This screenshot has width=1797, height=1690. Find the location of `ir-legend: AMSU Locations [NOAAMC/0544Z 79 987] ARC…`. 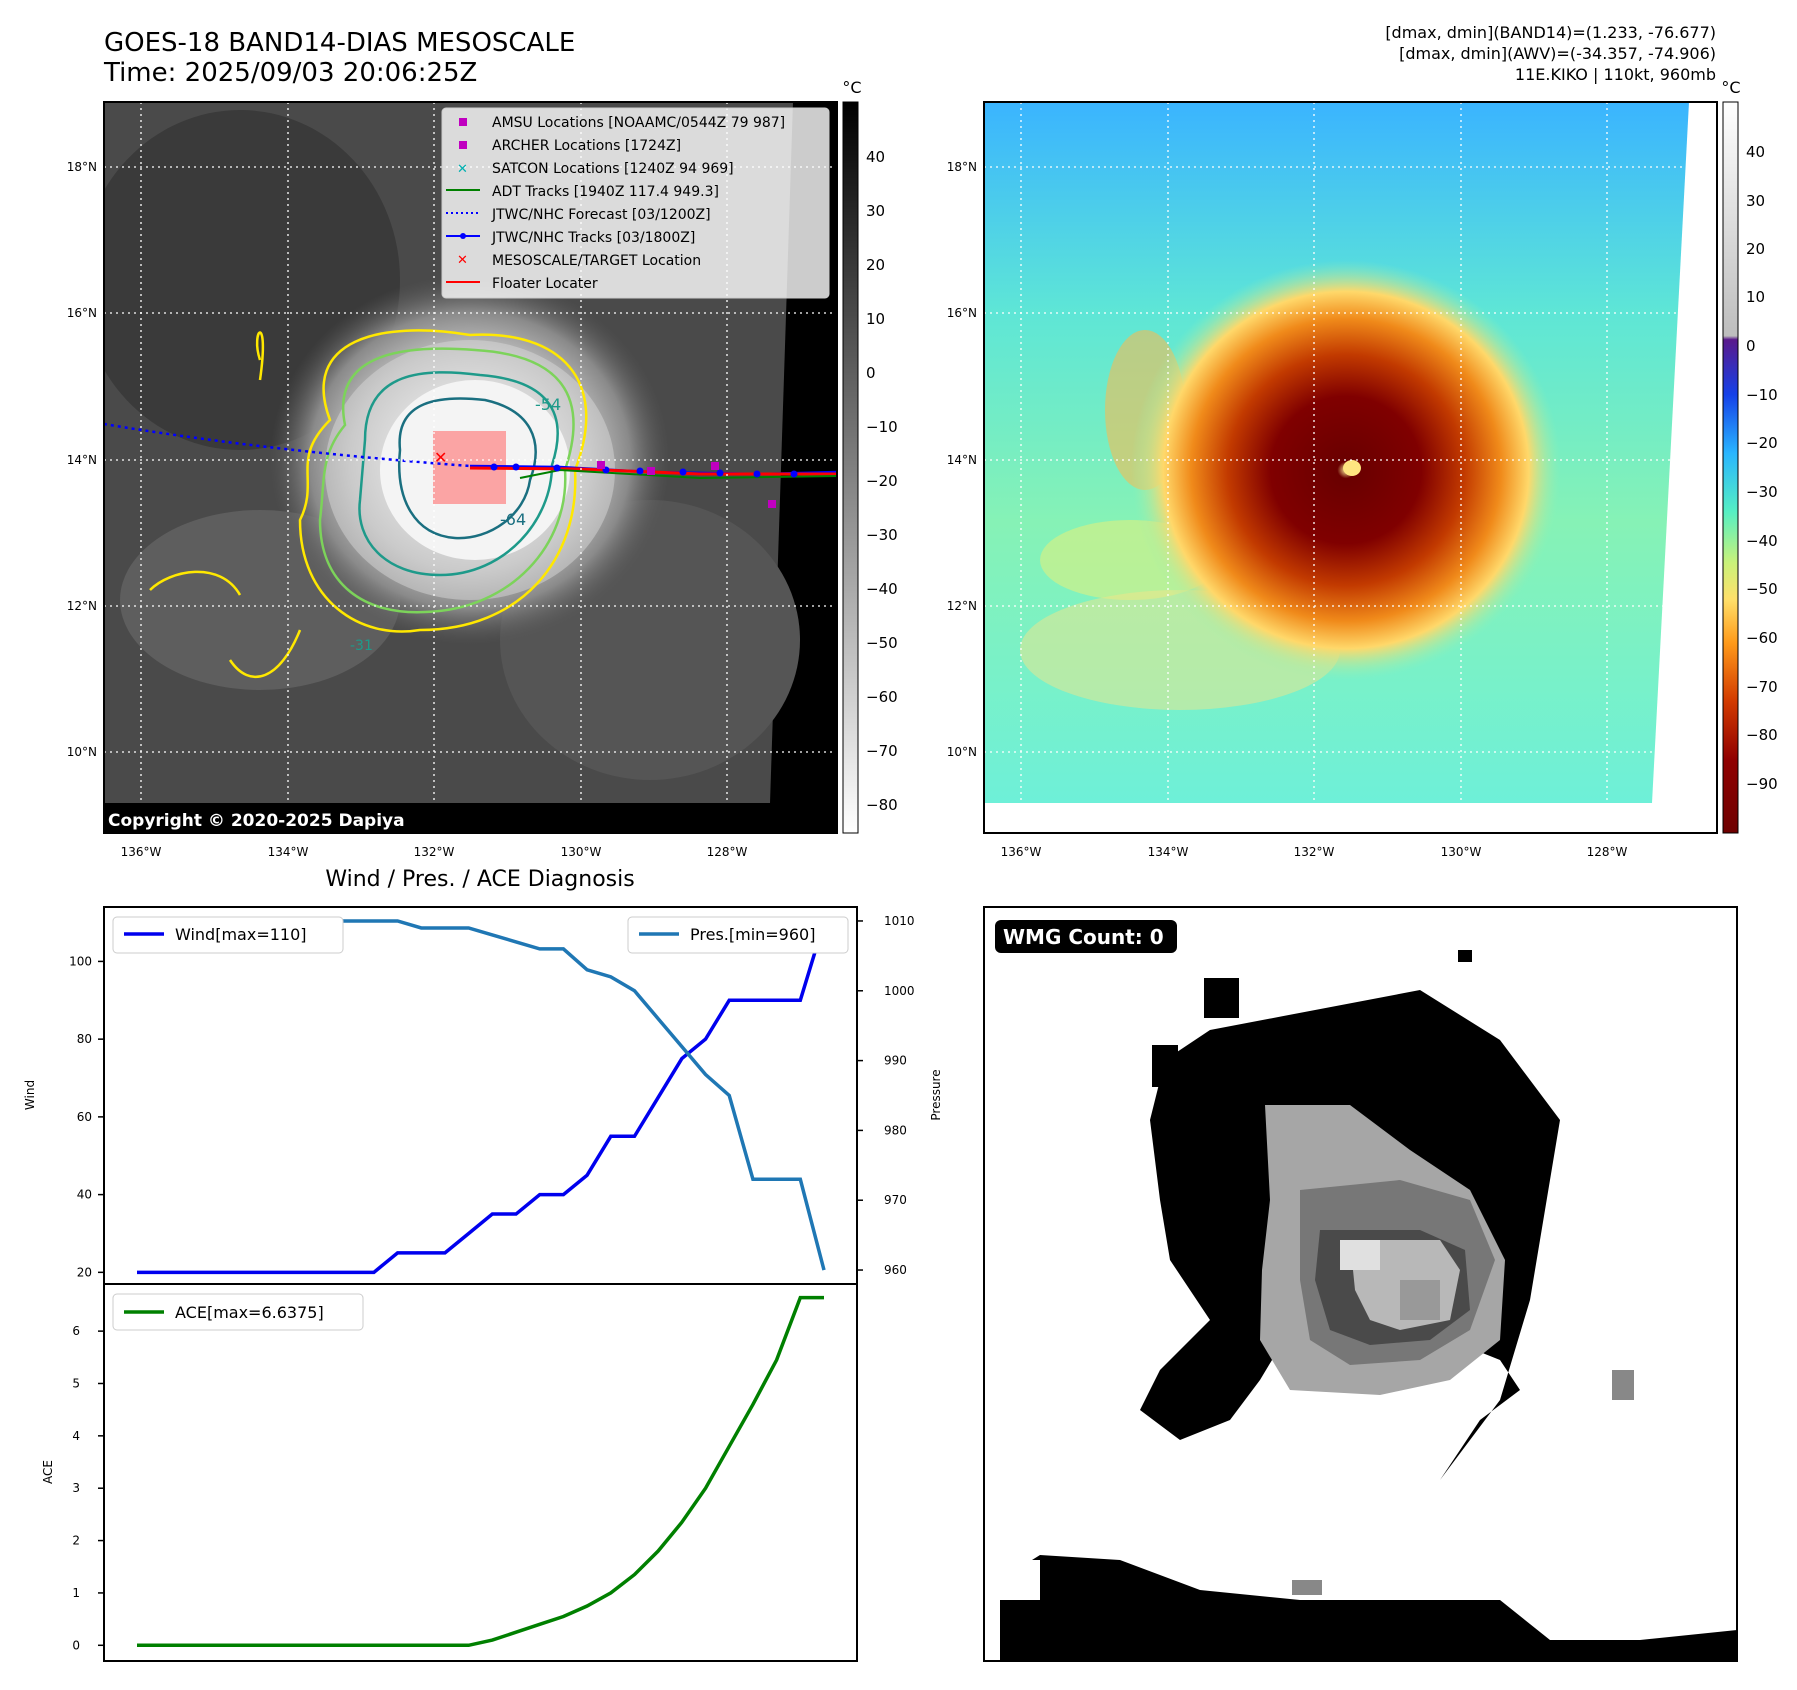

ir-legend: AMSU Locations [NOAAMC/0544Z 79 987] ARC… is located at coordinates (635, 203).